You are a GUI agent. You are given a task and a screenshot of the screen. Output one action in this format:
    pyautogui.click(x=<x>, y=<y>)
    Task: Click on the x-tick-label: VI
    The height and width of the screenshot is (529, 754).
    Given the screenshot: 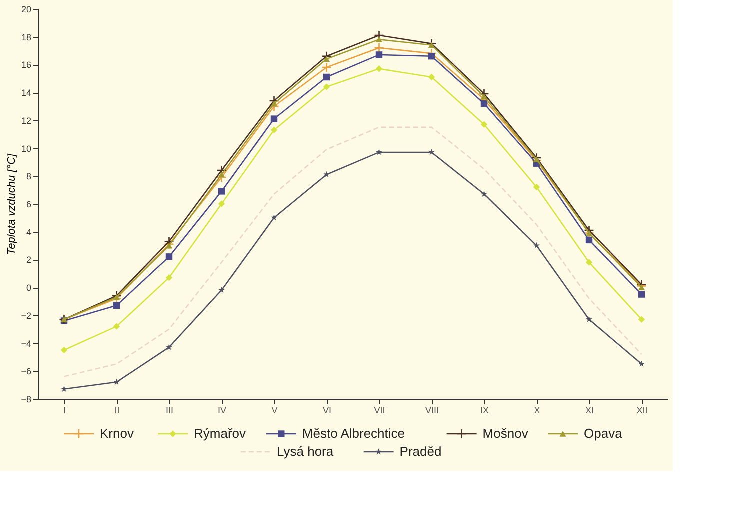 What is the action you would take?
    pyautogui.click(x=327, y=411)
    